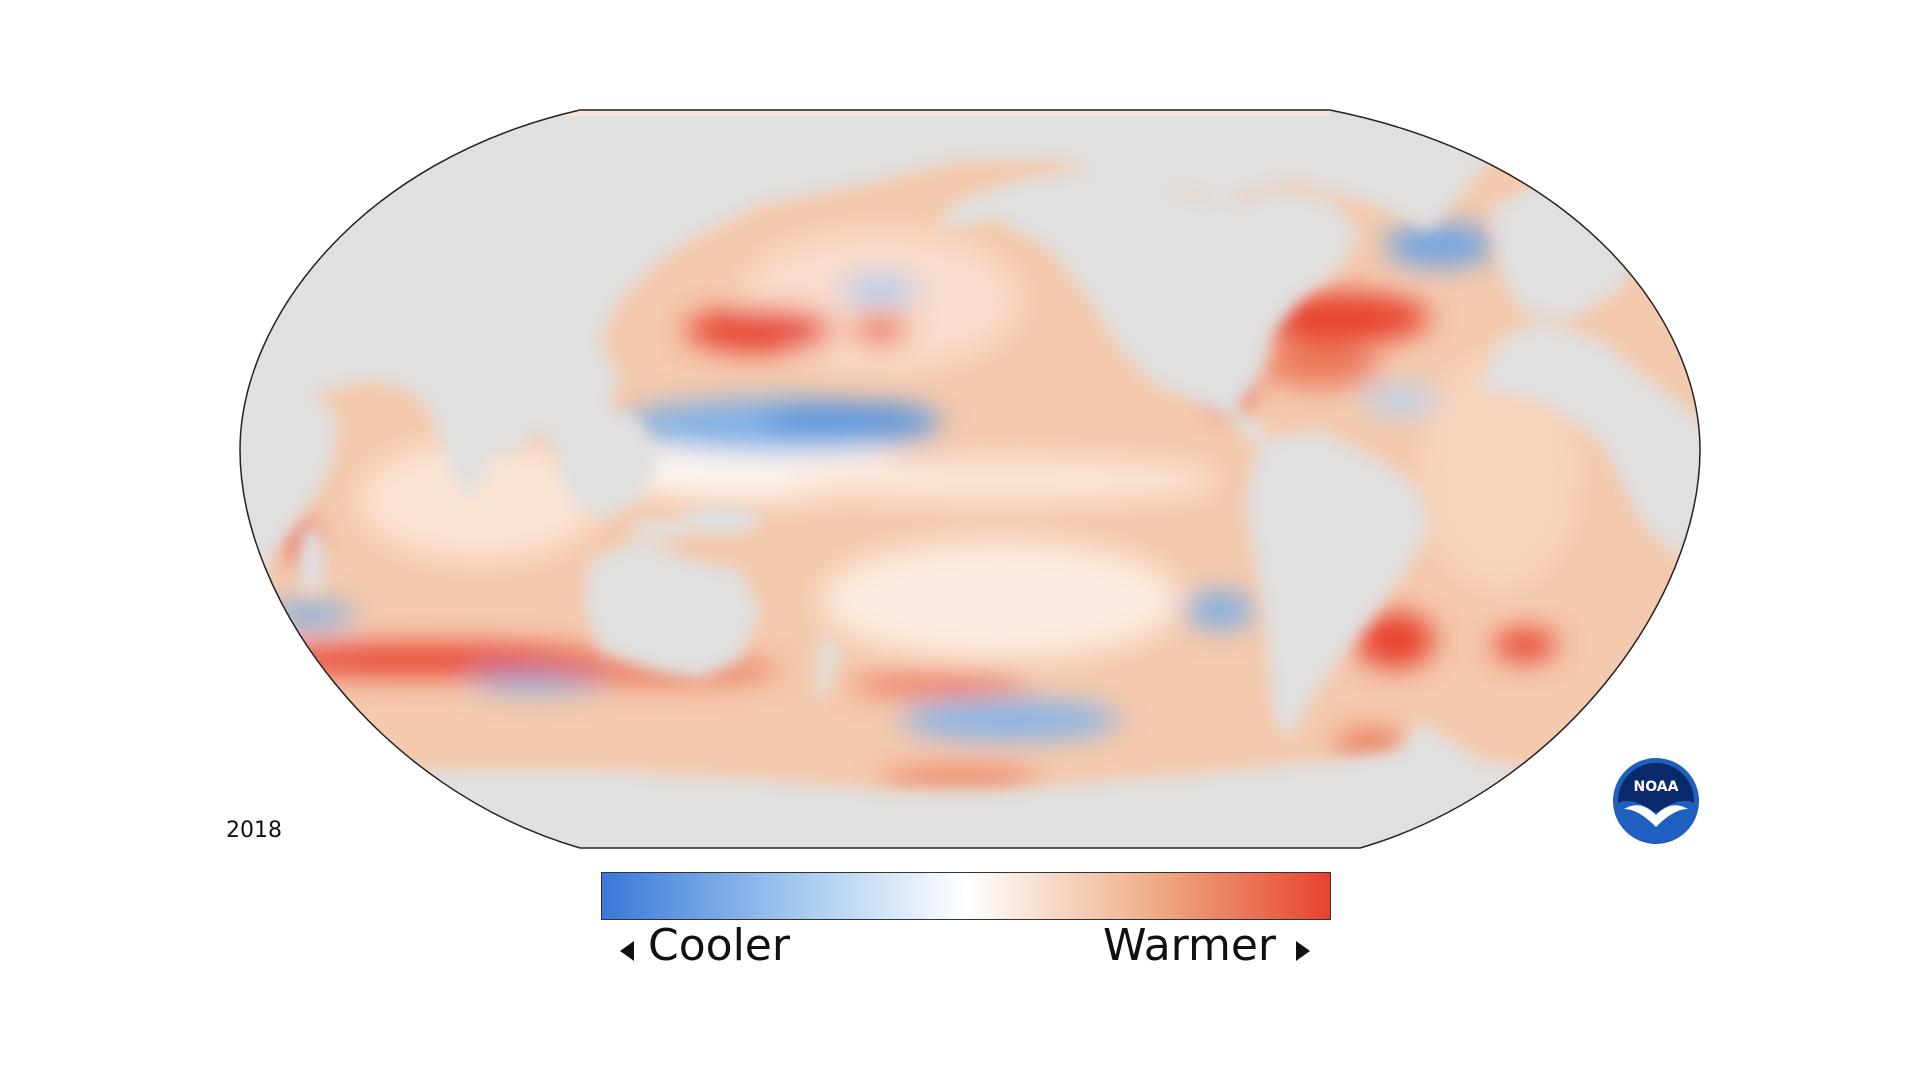 This screenshot has width=1920, height=1080. What do you see at coordinates (966, 896) in the screenshot?
I see `color-scale-bar` at bounding box center [966, 896].